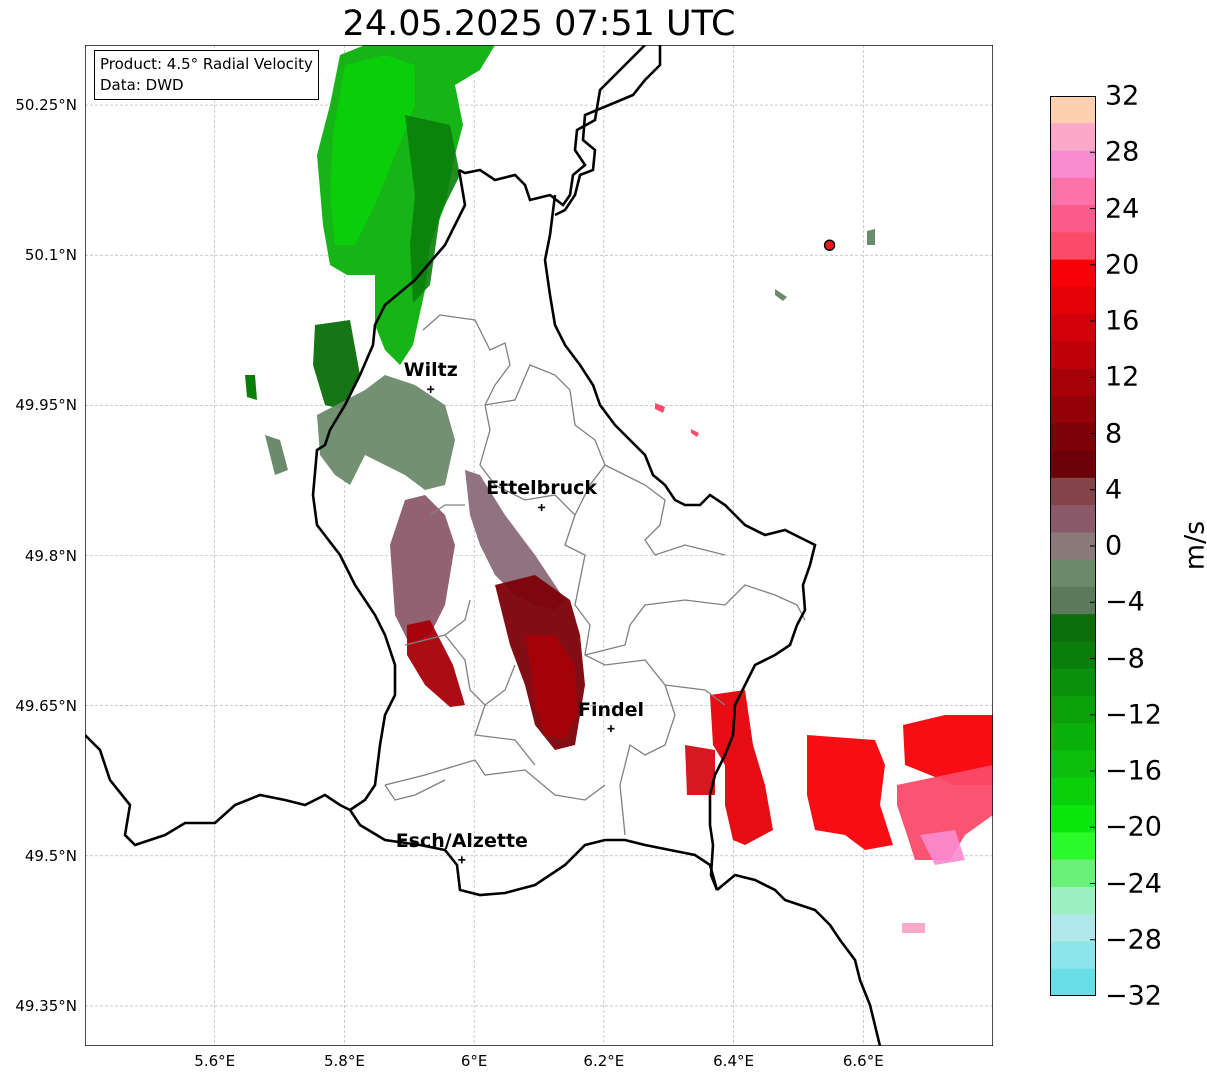  What do you see at coordinates (1125, 658) in the screenshot?
I see `colorbar-tick-label: −8` at bounding box center [1125, 658].